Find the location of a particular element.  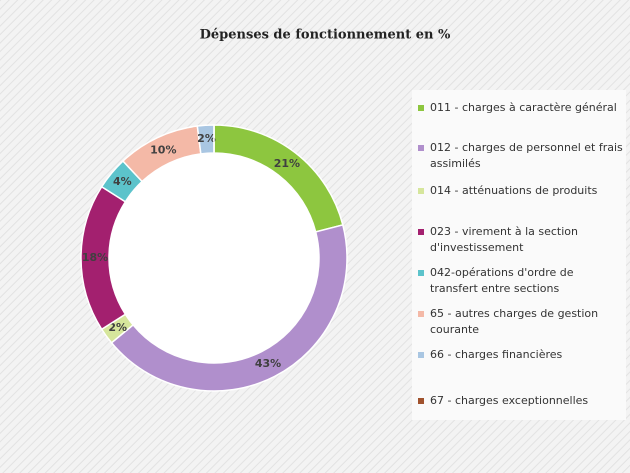

legend-label: 65 - autres charges de gestion courante is located at coordinates (514, 321).